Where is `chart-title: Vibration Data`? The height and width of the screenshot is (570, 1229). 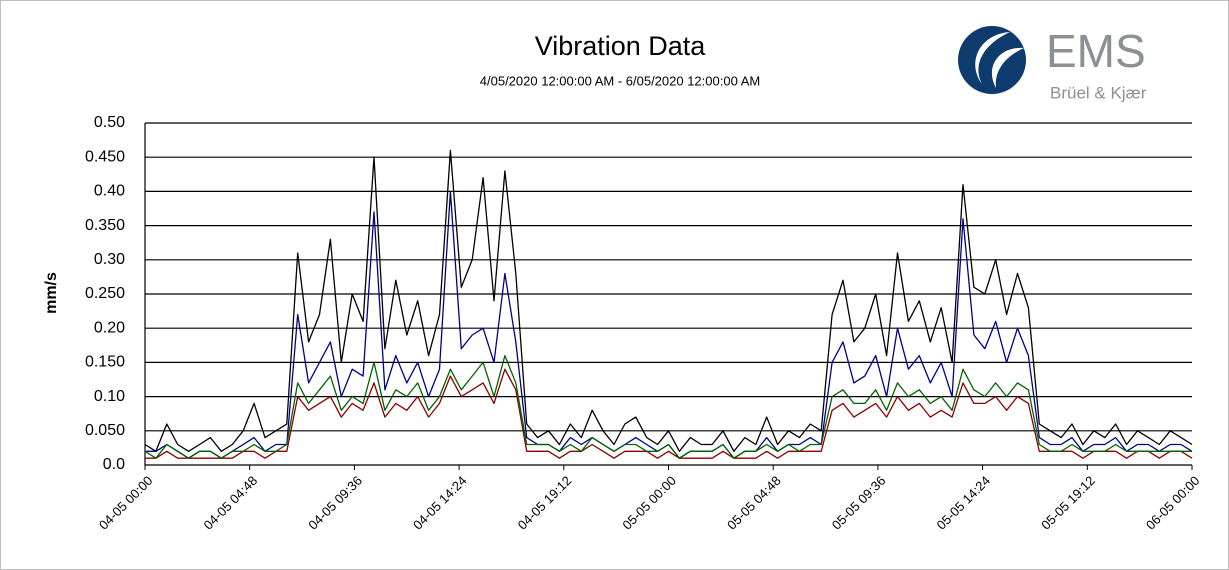
chart-title: Vibration Data is located at coordinates (621, 46).